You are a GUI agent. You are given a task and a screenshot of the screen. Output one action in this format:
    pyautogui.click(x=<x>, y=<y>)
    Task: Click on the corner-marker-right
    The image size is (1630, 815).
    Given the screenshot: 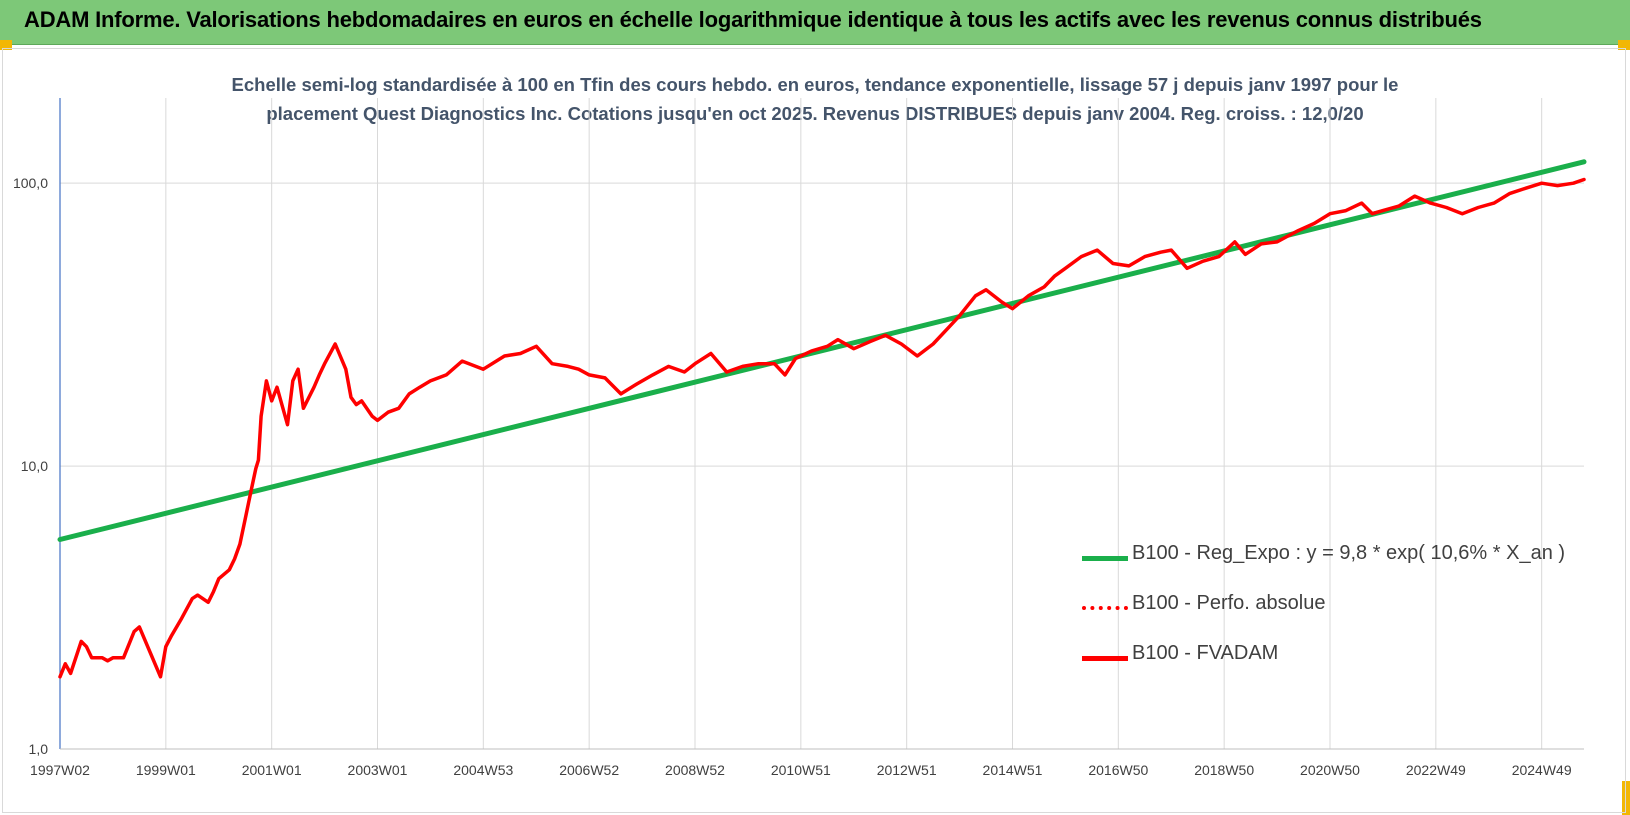 What is the action you would take?
    pyautogui.click(x=1624, y=45)
    